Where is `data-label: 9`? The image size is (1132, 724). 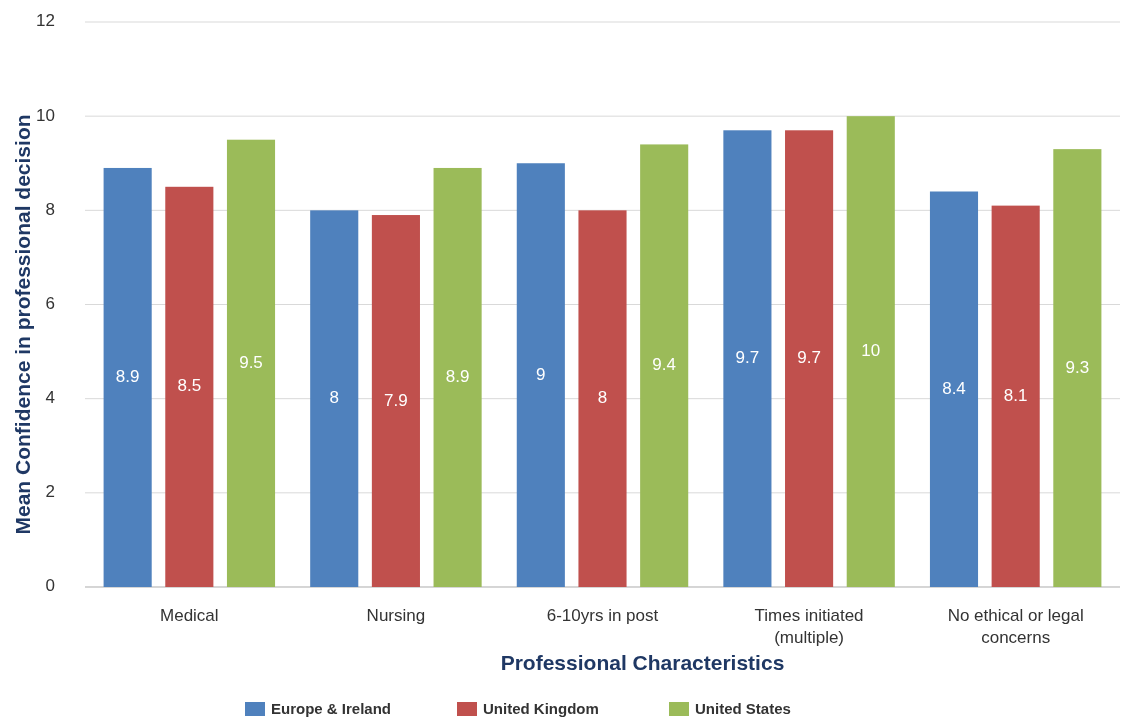
data-label: 9 is located at coordinates (541, 374).